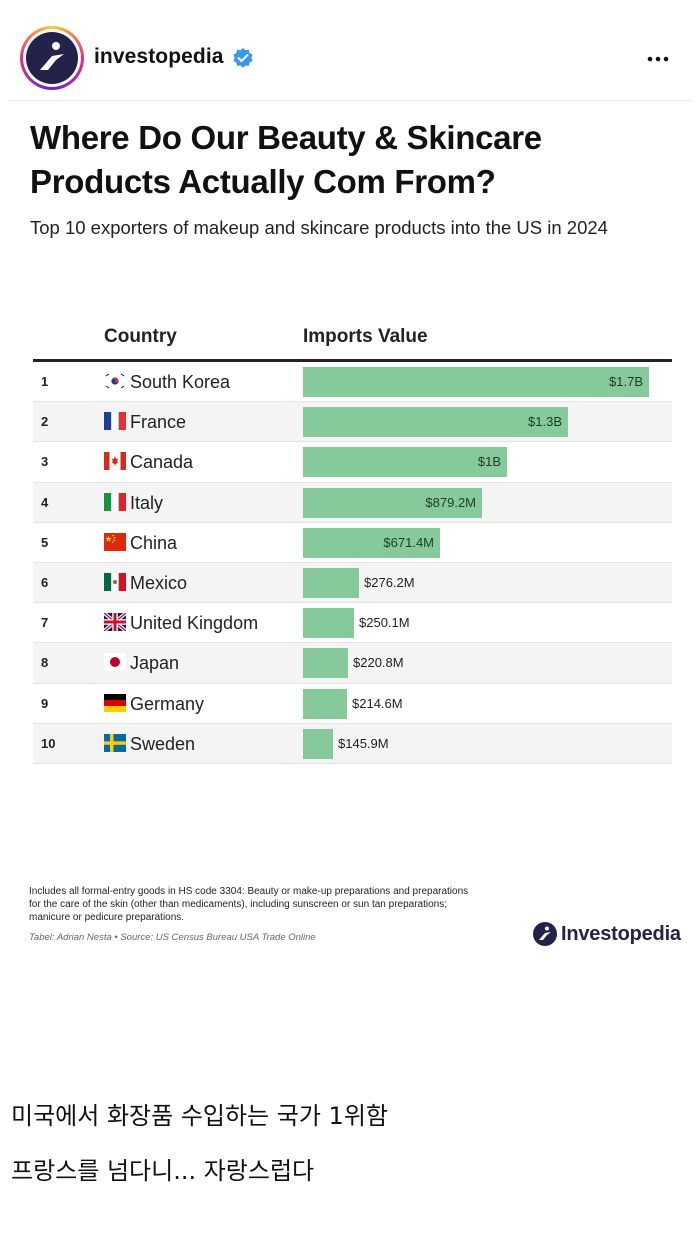 Image resolution: width=700 pixels, height=1250 pixels. What do you see at coordinates (263, 181) in the screenshot?
I see `title-line-2: Products Actually Com From?` at bounding box center [263, 181].